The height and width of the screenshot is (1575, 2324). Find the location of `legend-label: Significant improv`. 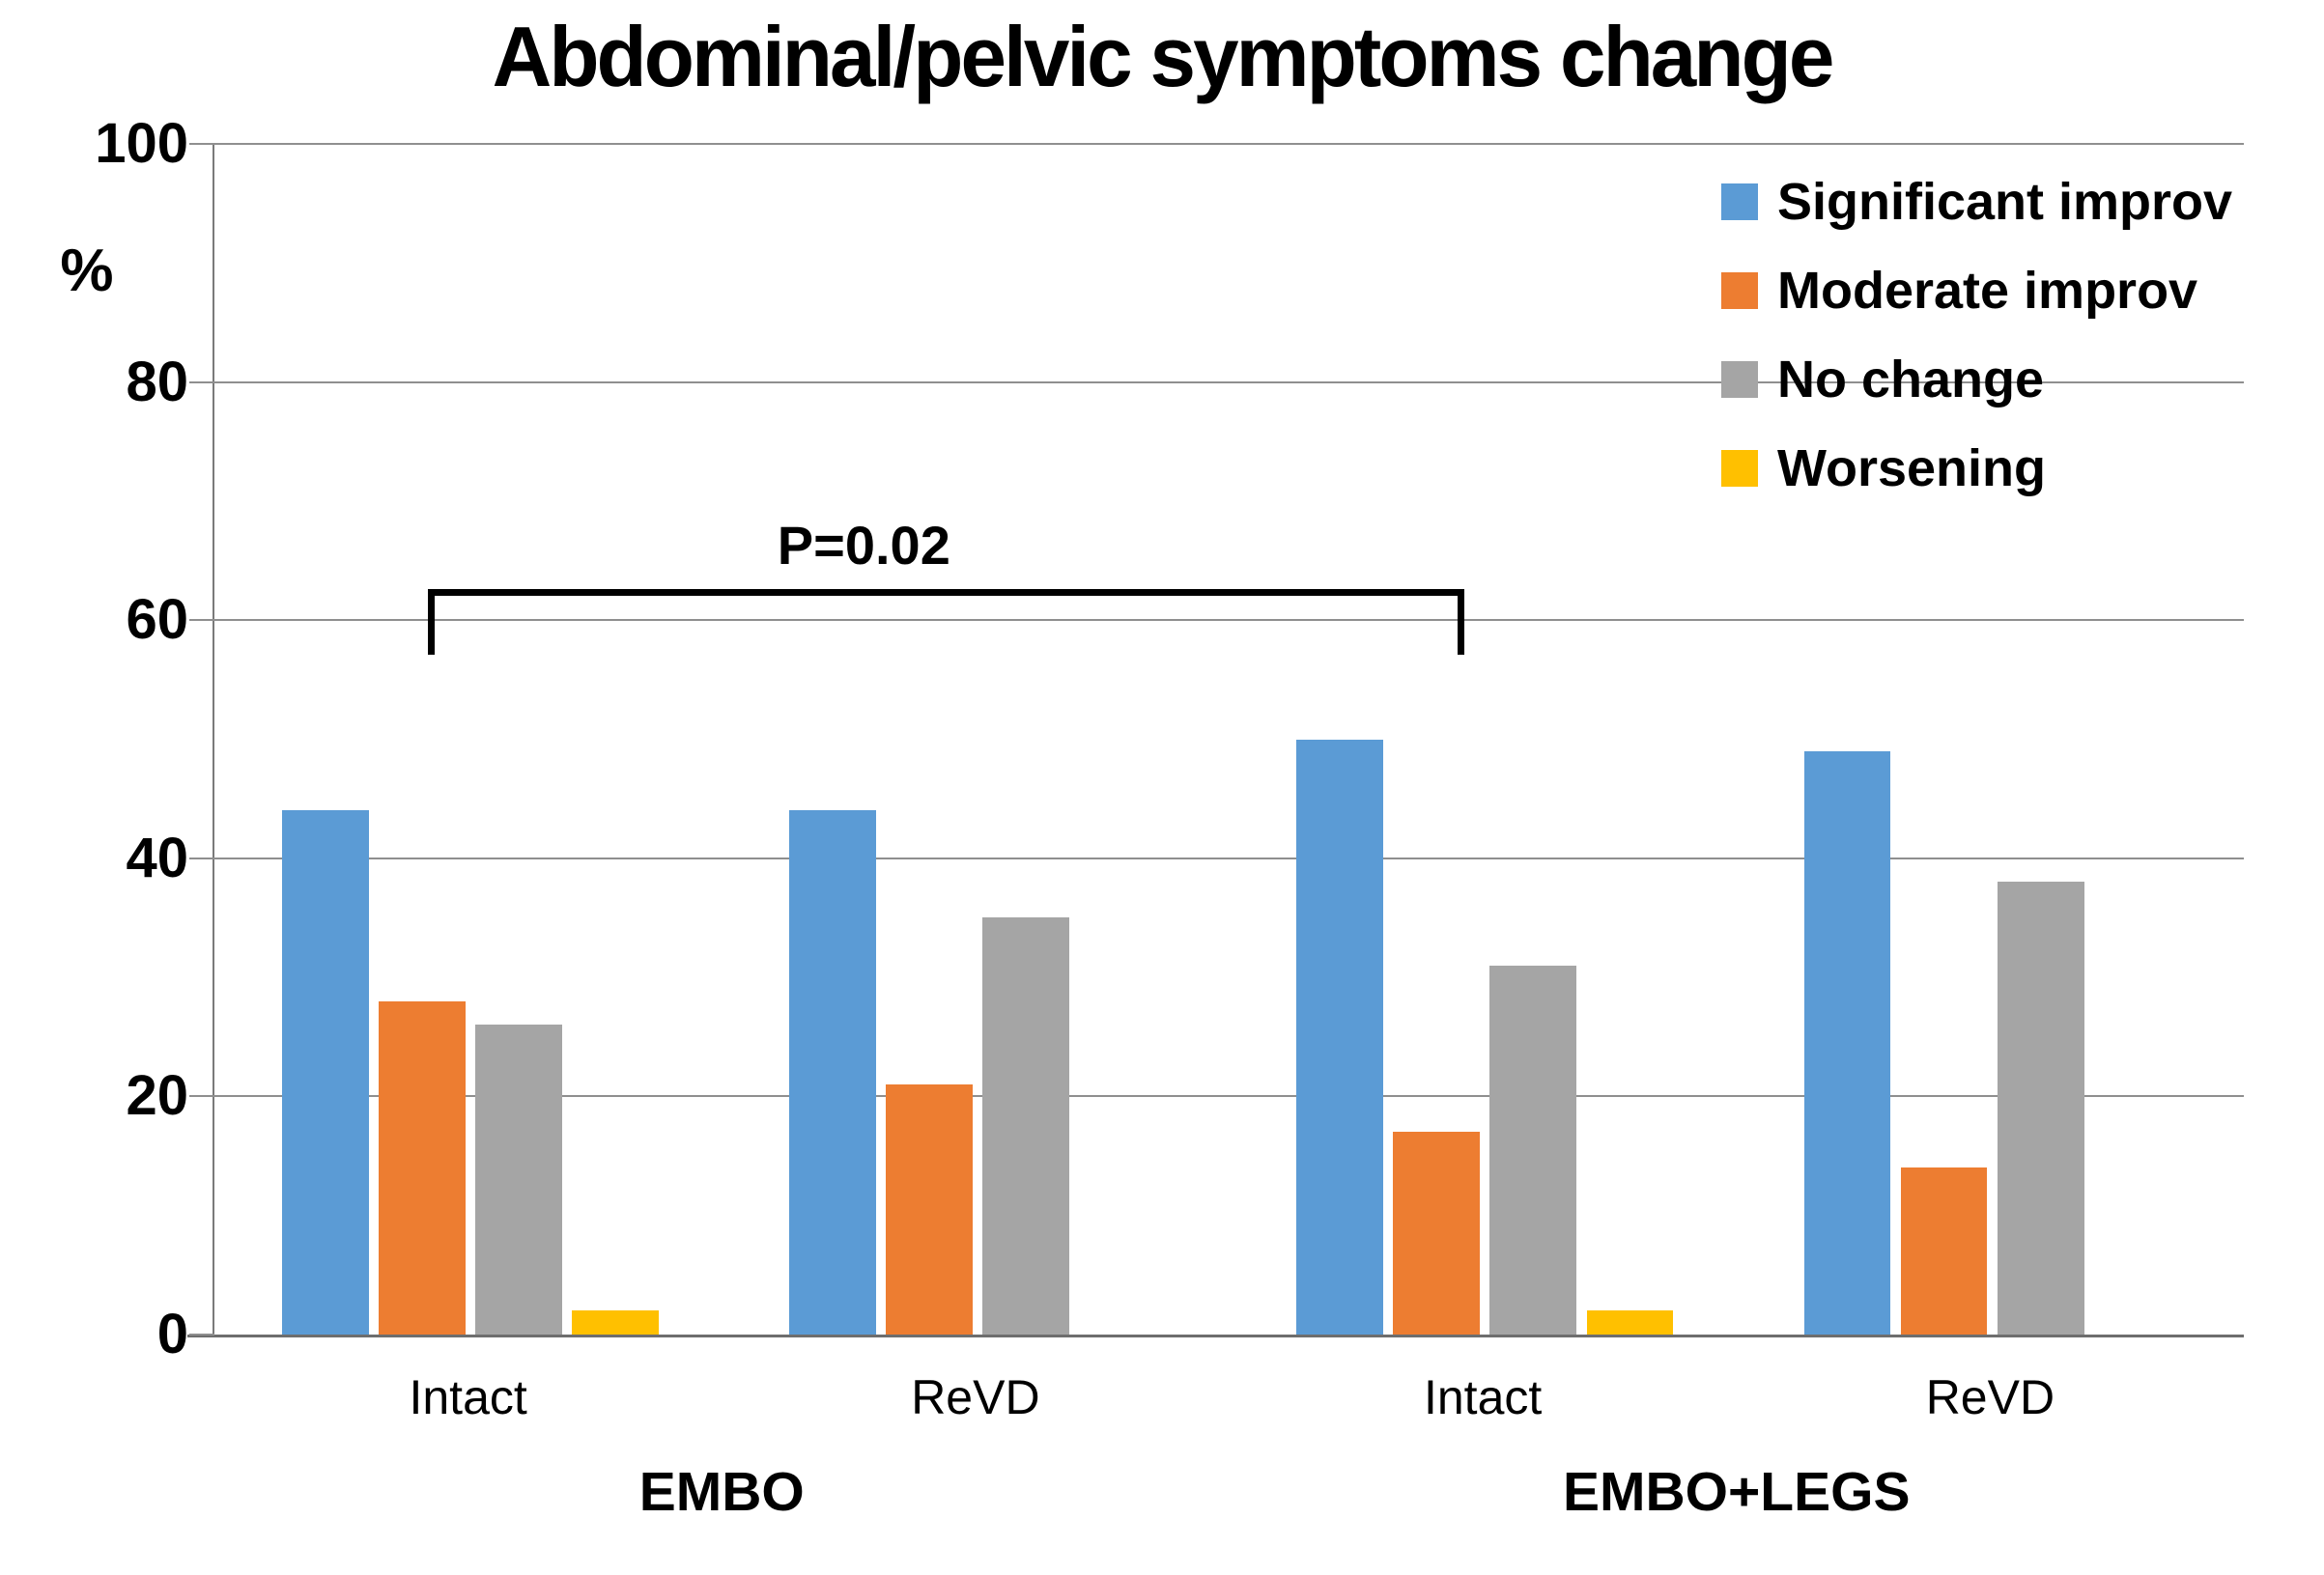

legend-label: Significant improv is located at coordinates (2005, 202).